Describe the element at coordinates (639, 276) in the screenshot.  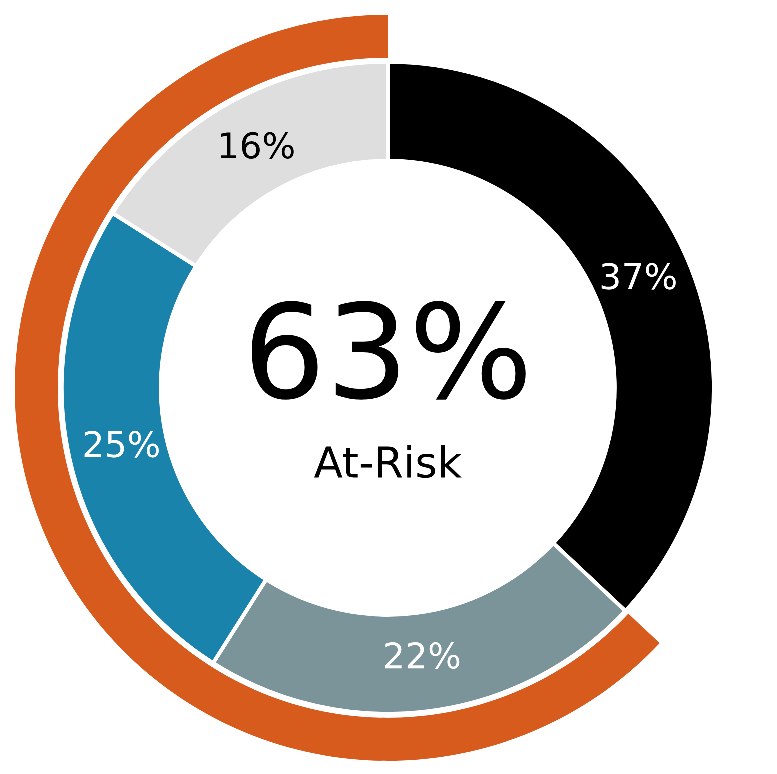
I see `data-label: 37%` at that location.